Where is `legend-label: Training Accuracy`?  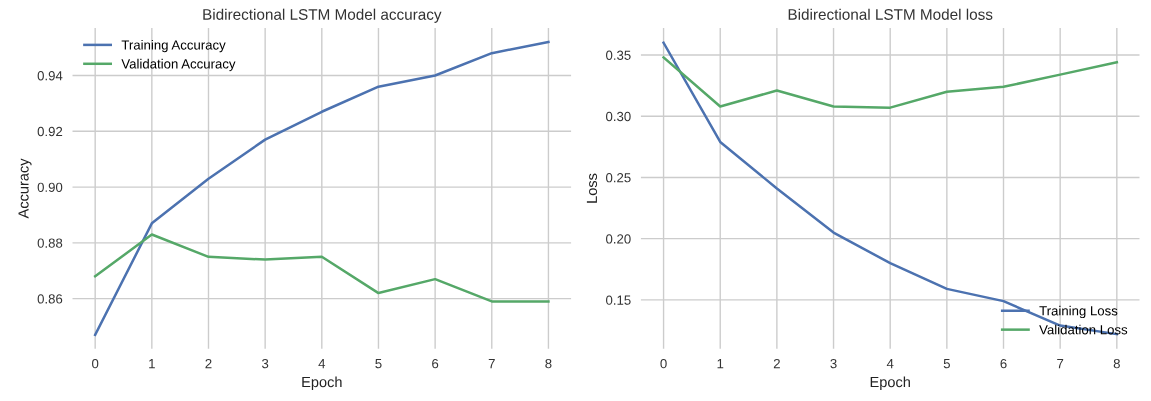 legend-label: Training Accuracy is located at coordinates (173, 46).